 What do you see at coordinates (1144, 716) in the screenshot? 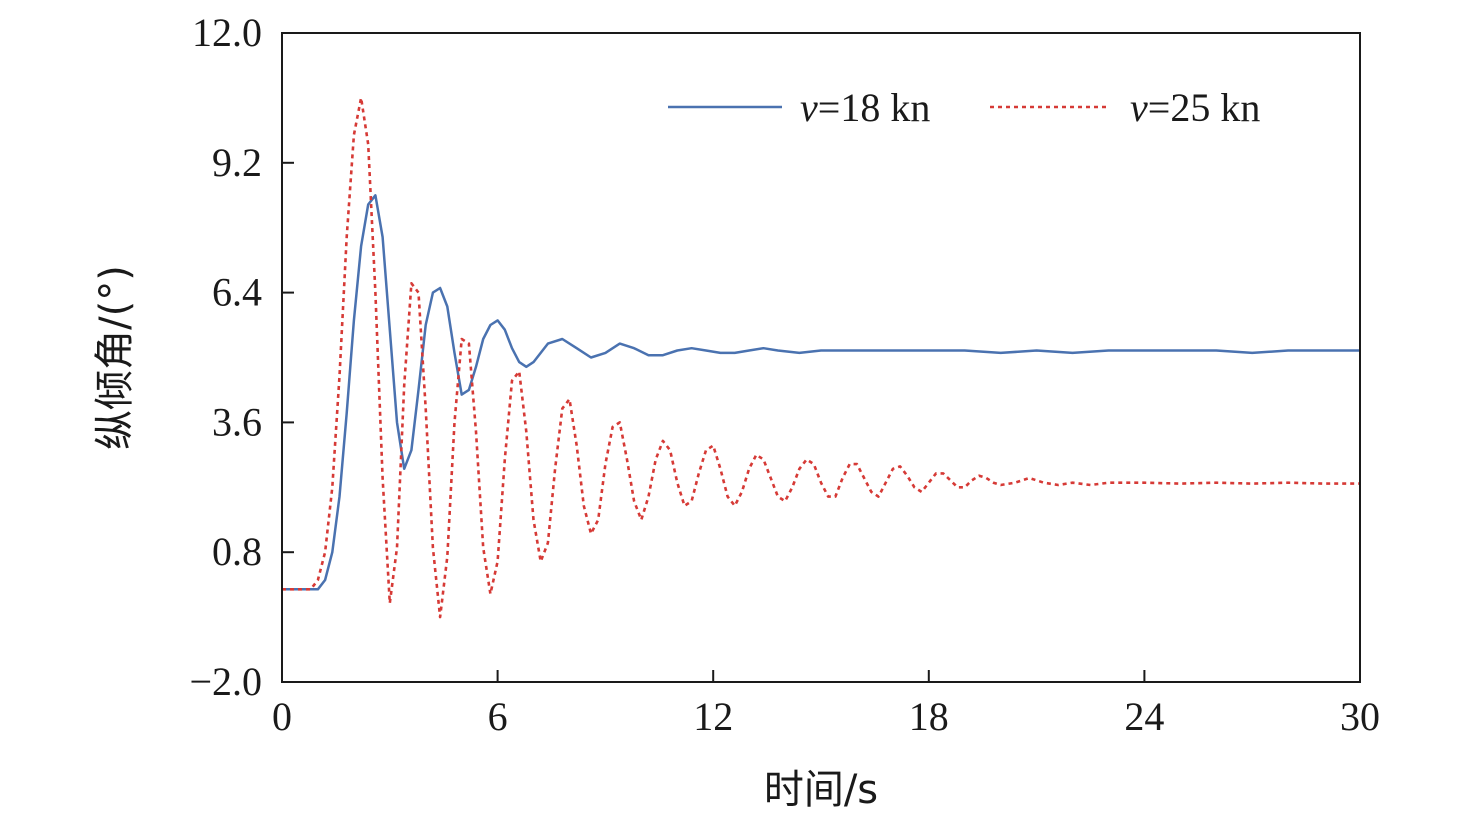
I see `x-tick-label: 24` at bounding box center [1144, 716].